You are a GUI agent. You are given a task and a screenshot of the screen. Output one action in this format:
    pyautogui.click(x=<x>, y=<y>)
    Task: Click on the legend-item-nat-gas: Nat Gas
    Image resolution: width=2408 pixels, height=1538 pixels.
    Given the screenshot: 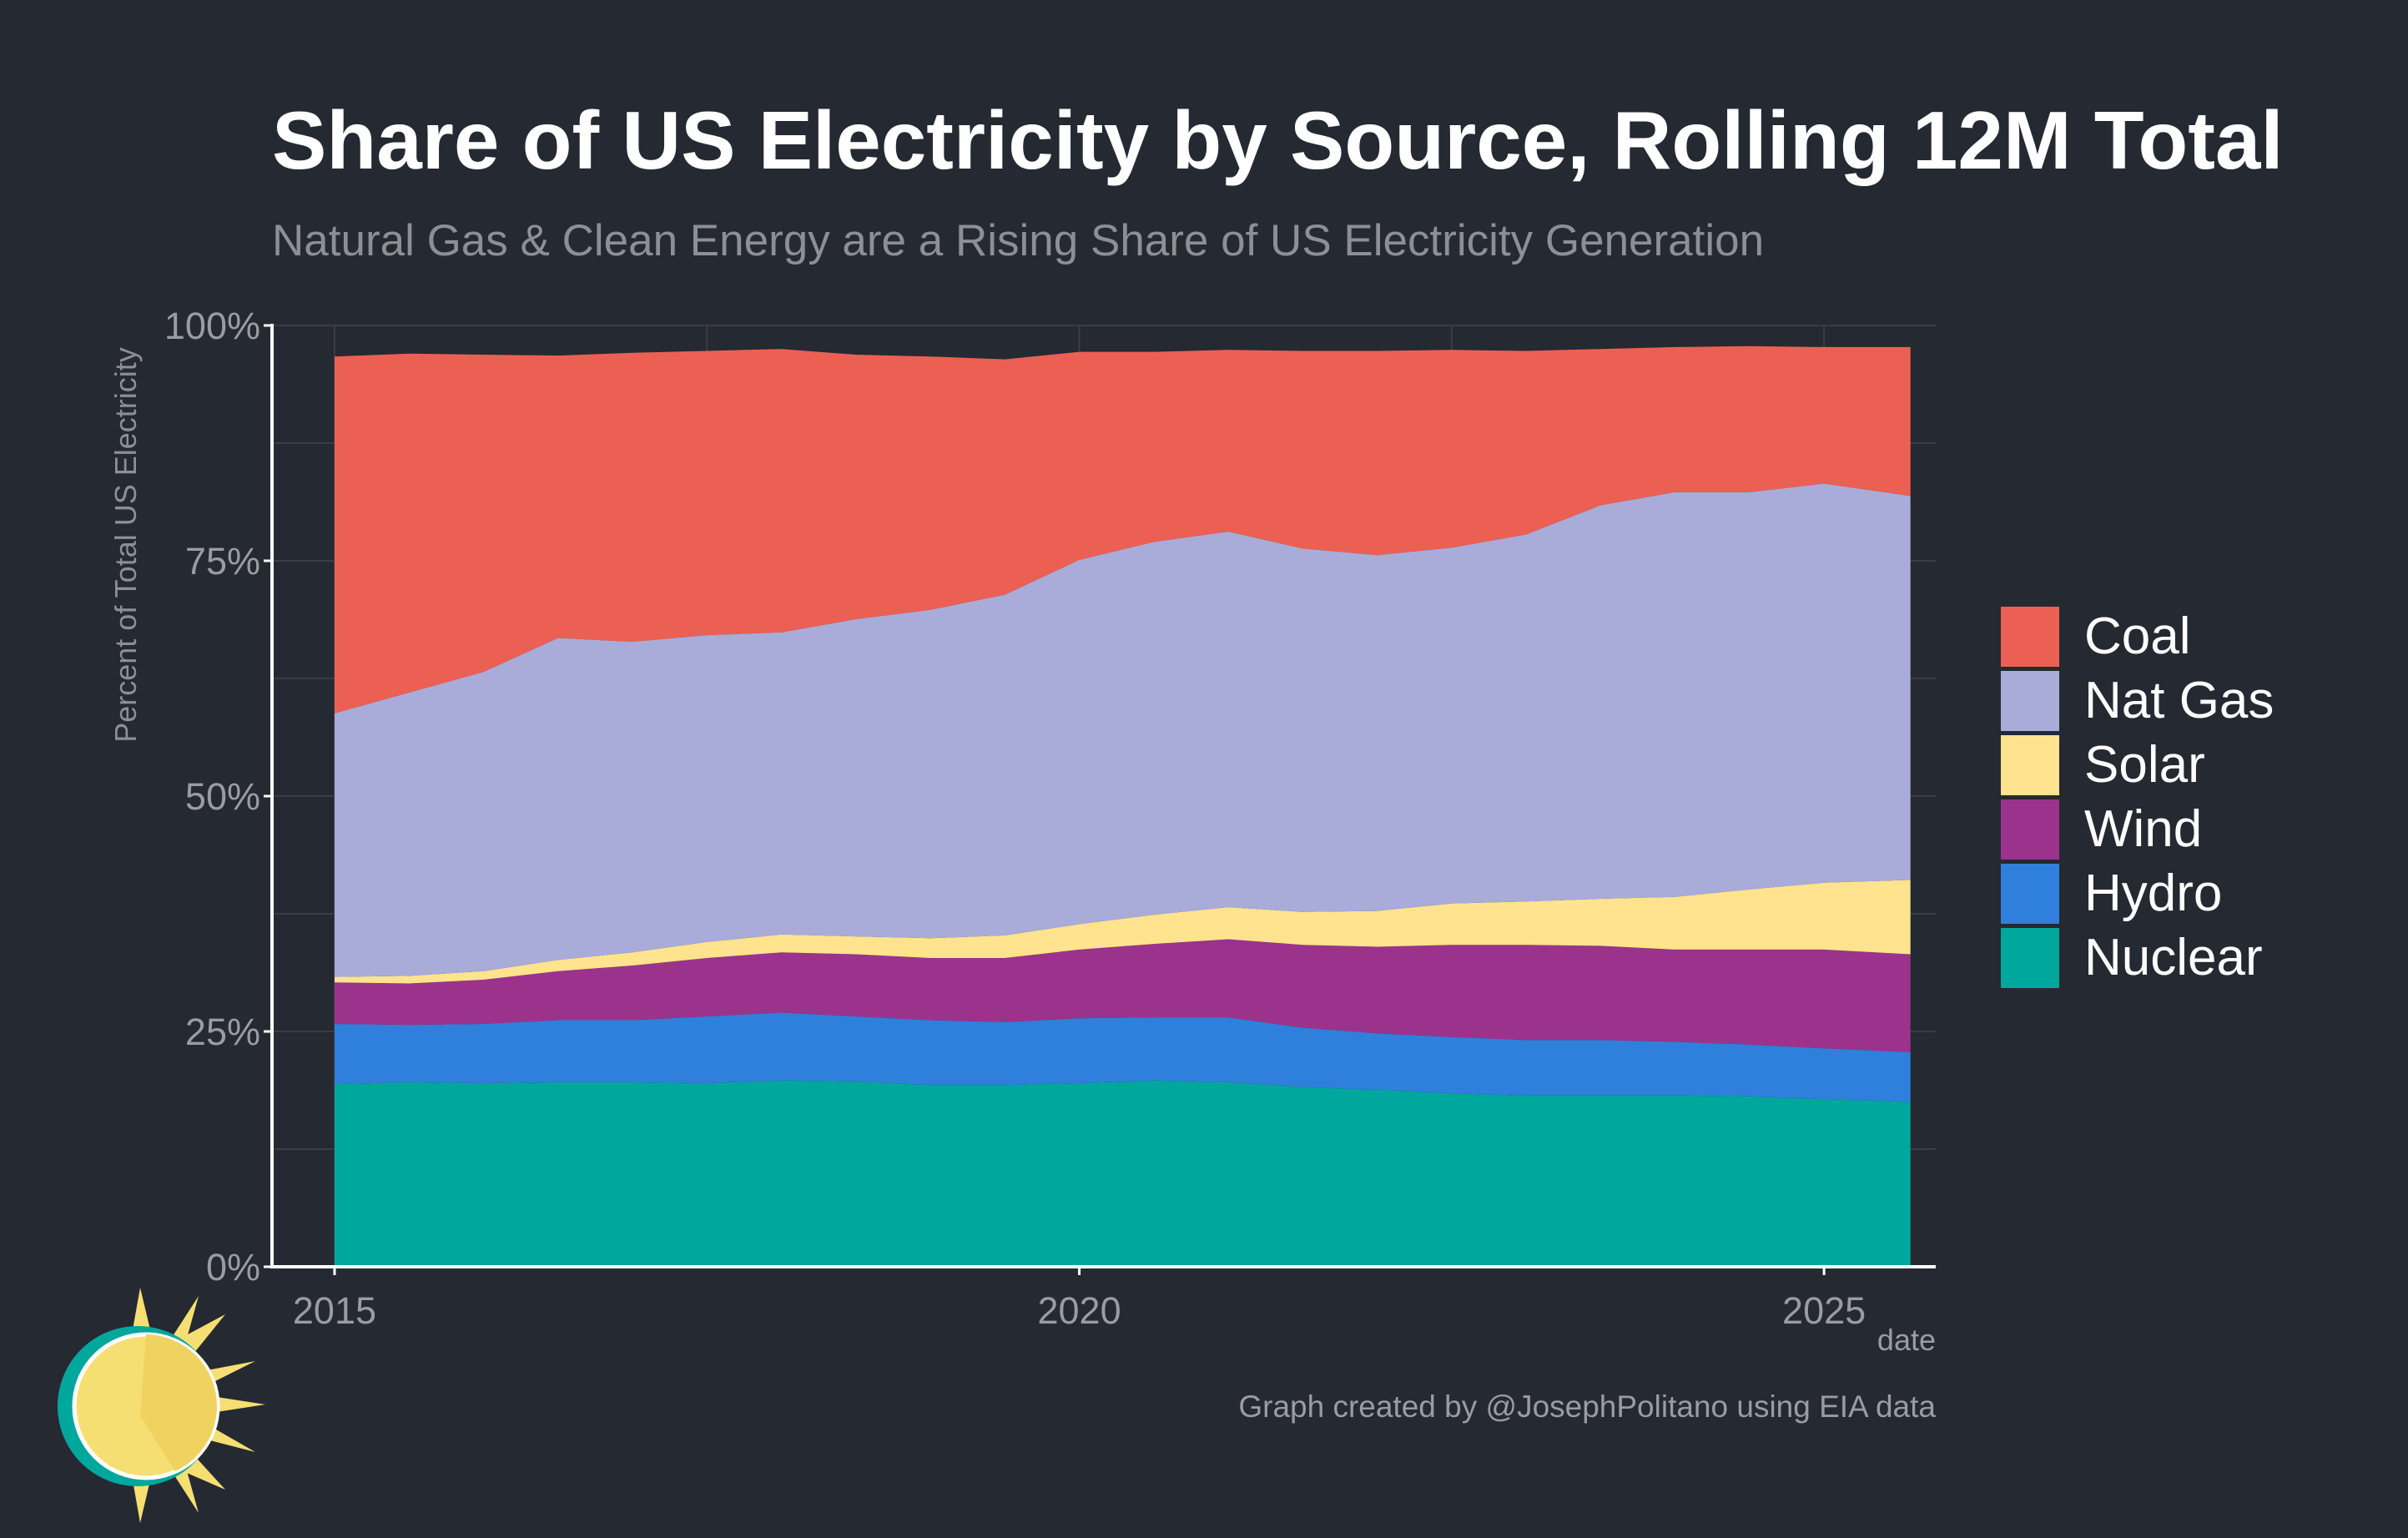 What is the action you would take?
    pyautogui.click(x=2137, y=700)
    